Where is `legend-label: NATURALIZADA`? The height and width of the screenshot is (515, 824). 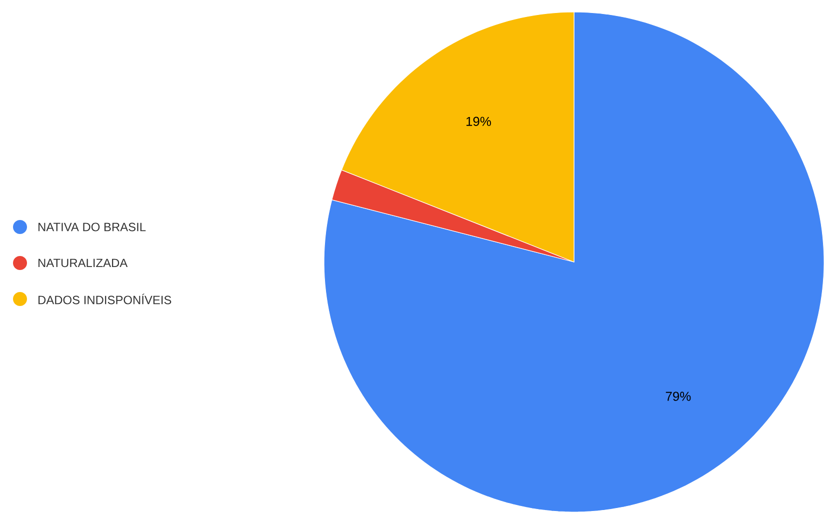
legend-label: NATURALIZADA is located at coordinates (83, 263).